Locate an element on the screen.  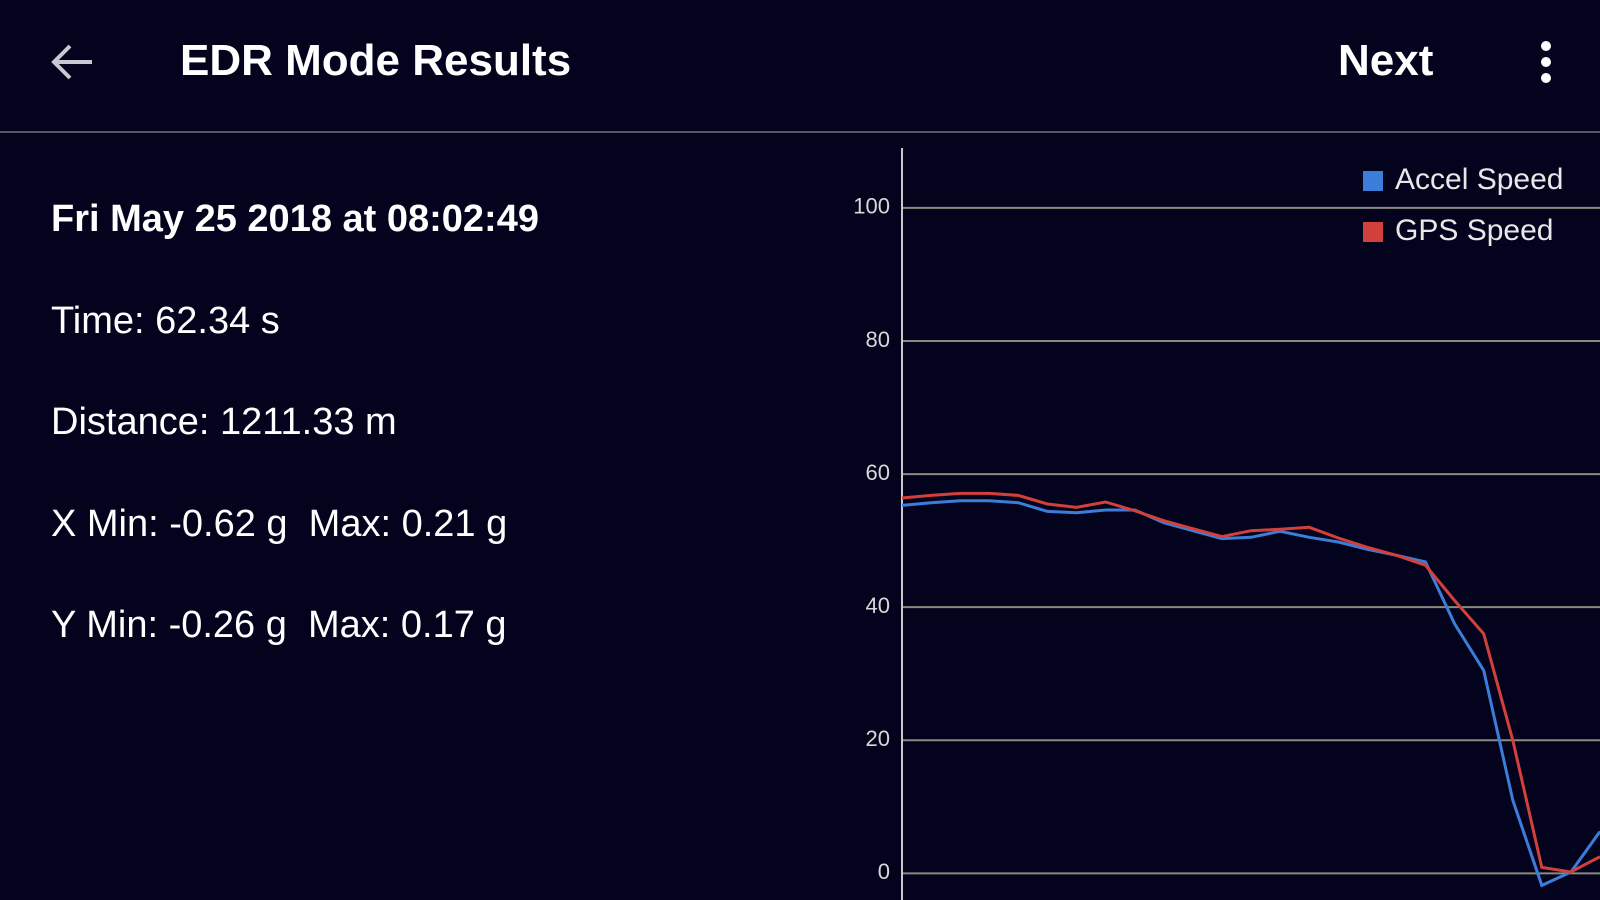
y-tick-label: 20 is located at coordinates (878, 738).